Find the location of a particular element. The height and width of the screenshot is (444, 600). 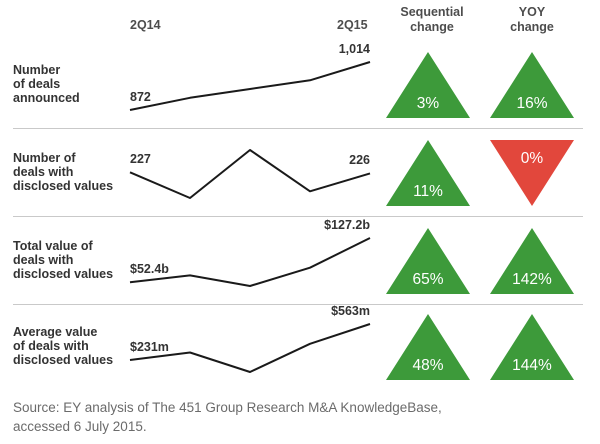

metric-label: Total value of deals with disclosed values is located at coordinates (65, 260).